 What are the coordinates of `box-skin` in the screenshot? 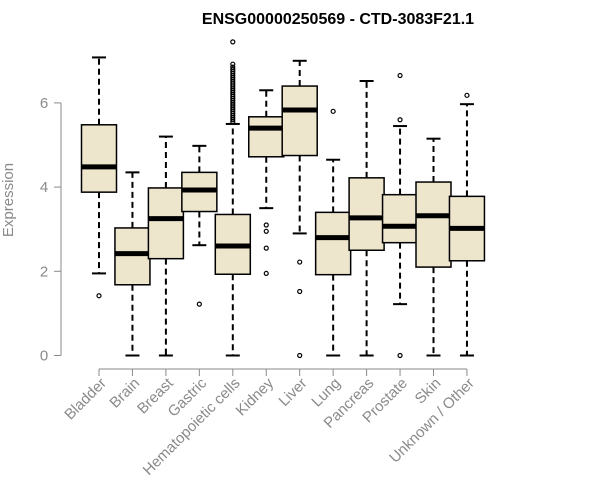 It's located at (433, 247).